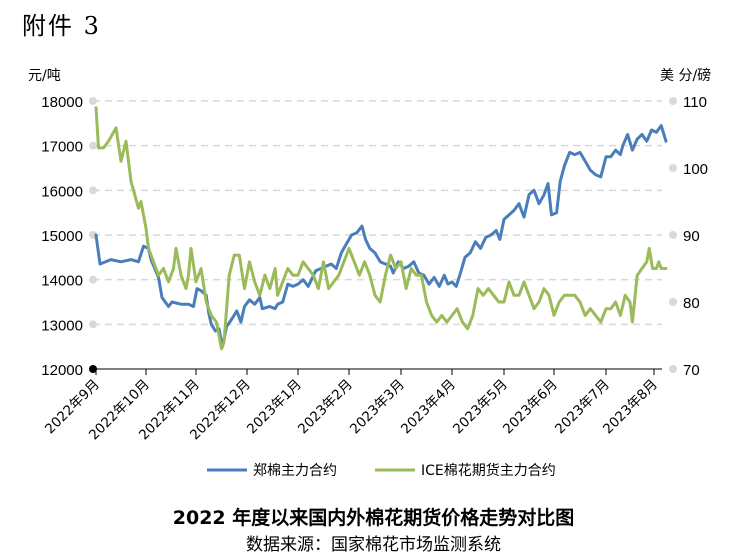 The width and height of the screenshot is (747, 559). What do you see at coordinates (61, 26) in the screenshot?
I see `attachment-label: 附件 3` at bounding box center [61, 26].